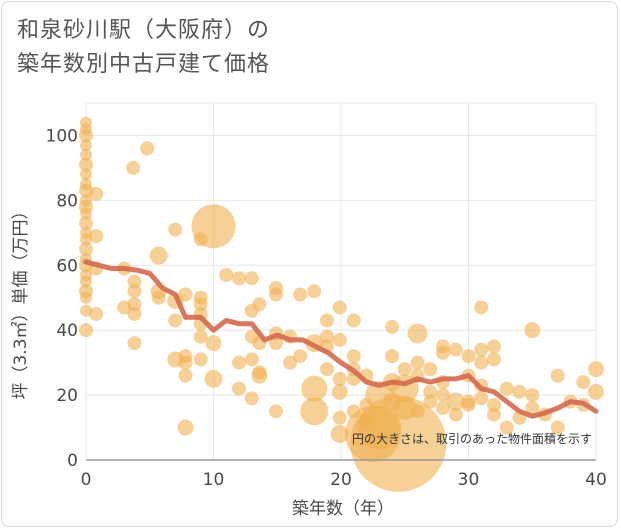 The image size is (621, 530). Describe the element at coordinates (469, 480) in the screenshot. I see `x-tick-label-3: 30` at that location.